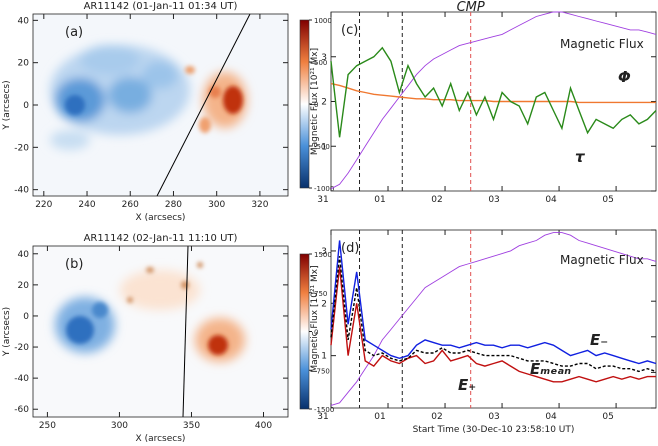 This screenshot has width=658, height=446. I want to click on colorbar-tick-label: 750, so click(320, 294).